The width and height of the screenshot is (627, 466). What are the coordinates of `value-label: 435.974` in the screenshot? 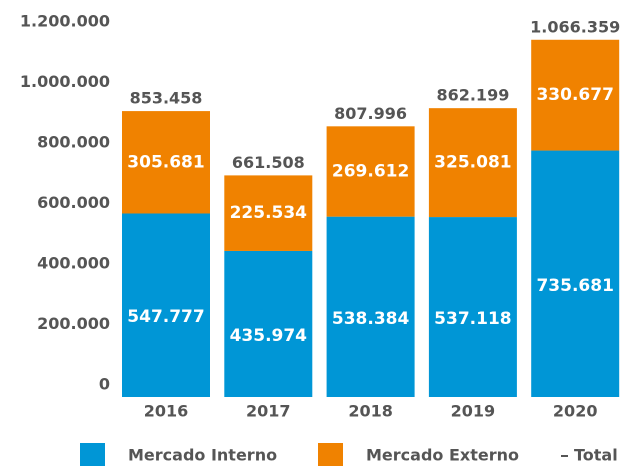 It's located at (269, 336).